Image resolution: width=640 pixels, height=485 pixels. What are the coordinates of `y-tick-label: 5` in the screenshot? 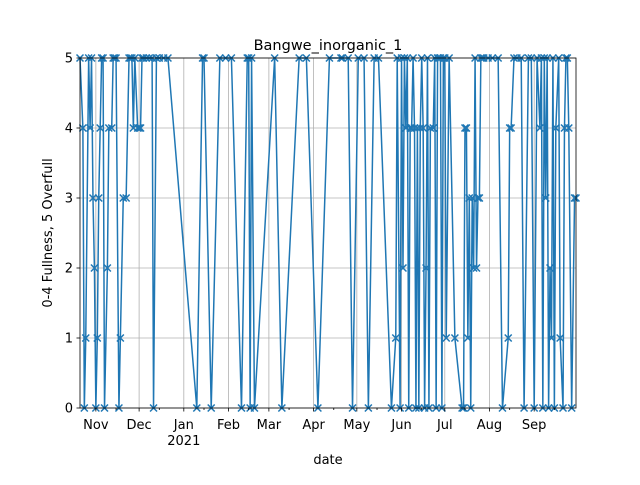 It's located at (69, 59).